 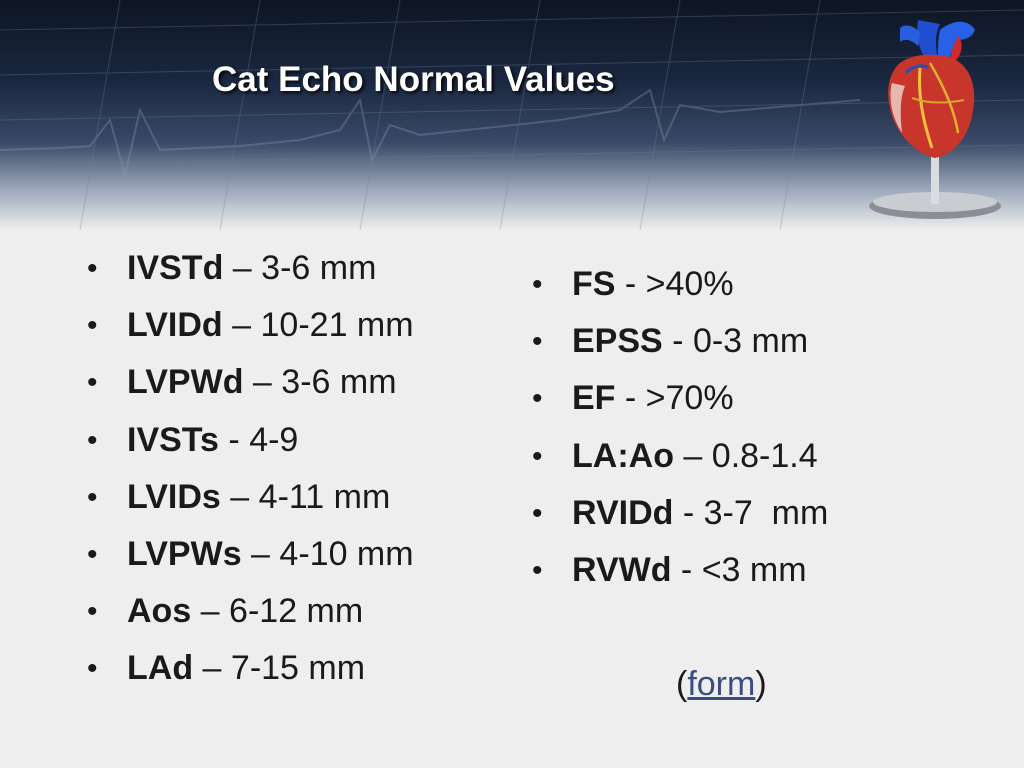 What do you see at coordinates (622, 569) in the screenshot?
I see `term-label: RVWd` at bounding box center [622, 569].